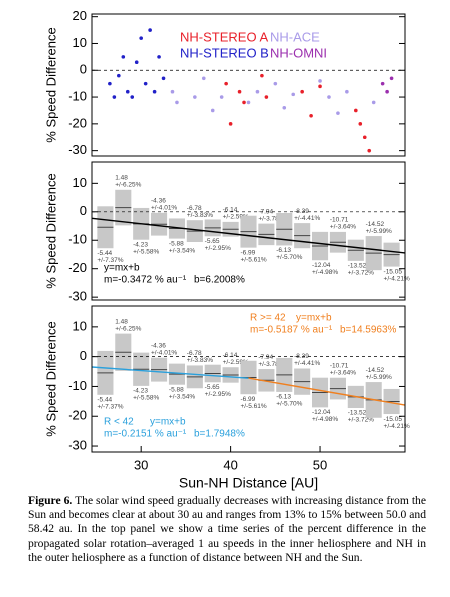 The height and width of the screenshot is (597, 450). I want to click on fit-intercept: b=6.2008%, so click(219, 280).